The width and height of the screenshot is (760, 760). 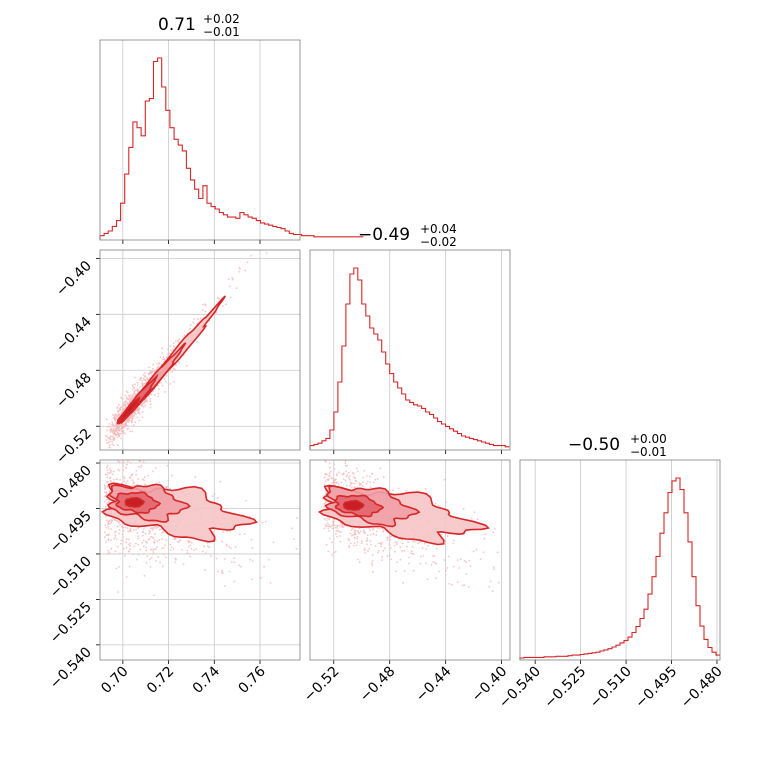 I want to click on title-param-0-minus: −0.01, so click(x=221, y=32).